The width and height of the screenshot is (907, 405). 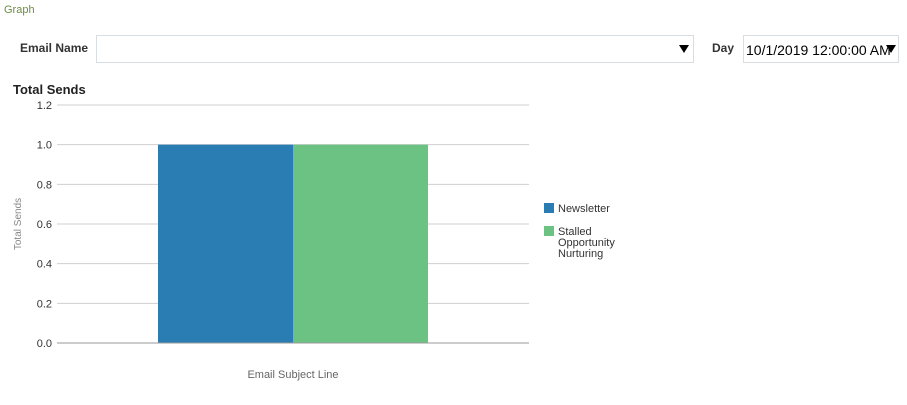 What do you see at coordinates (44, 106) in the screenshot?
I see `y-tick-label: 1.2` at bounding box center [44, 106].